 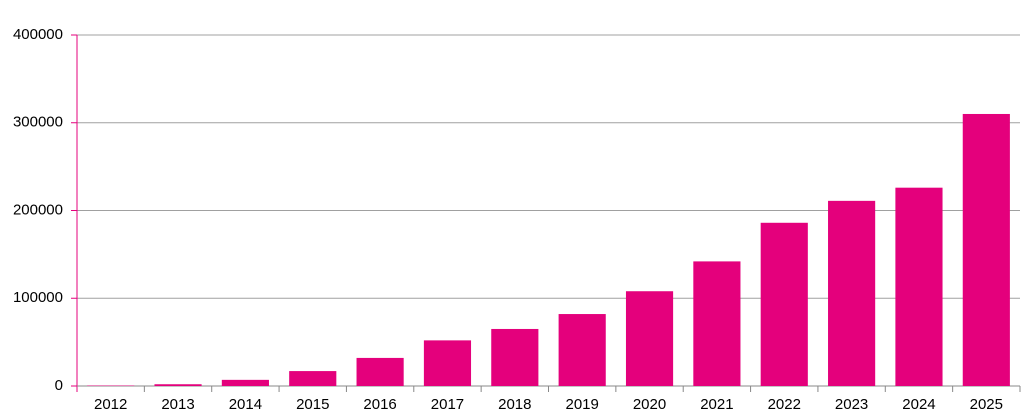 I want to click on y-tick-label: 0, so click(x=59, y=385).